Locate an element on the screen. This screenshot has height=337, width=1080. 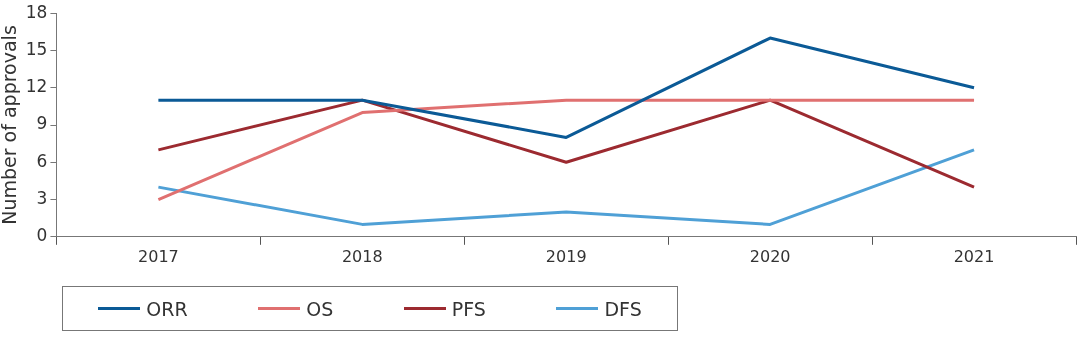
x-tick-label: 2017 is located at coordinates (158, 256).